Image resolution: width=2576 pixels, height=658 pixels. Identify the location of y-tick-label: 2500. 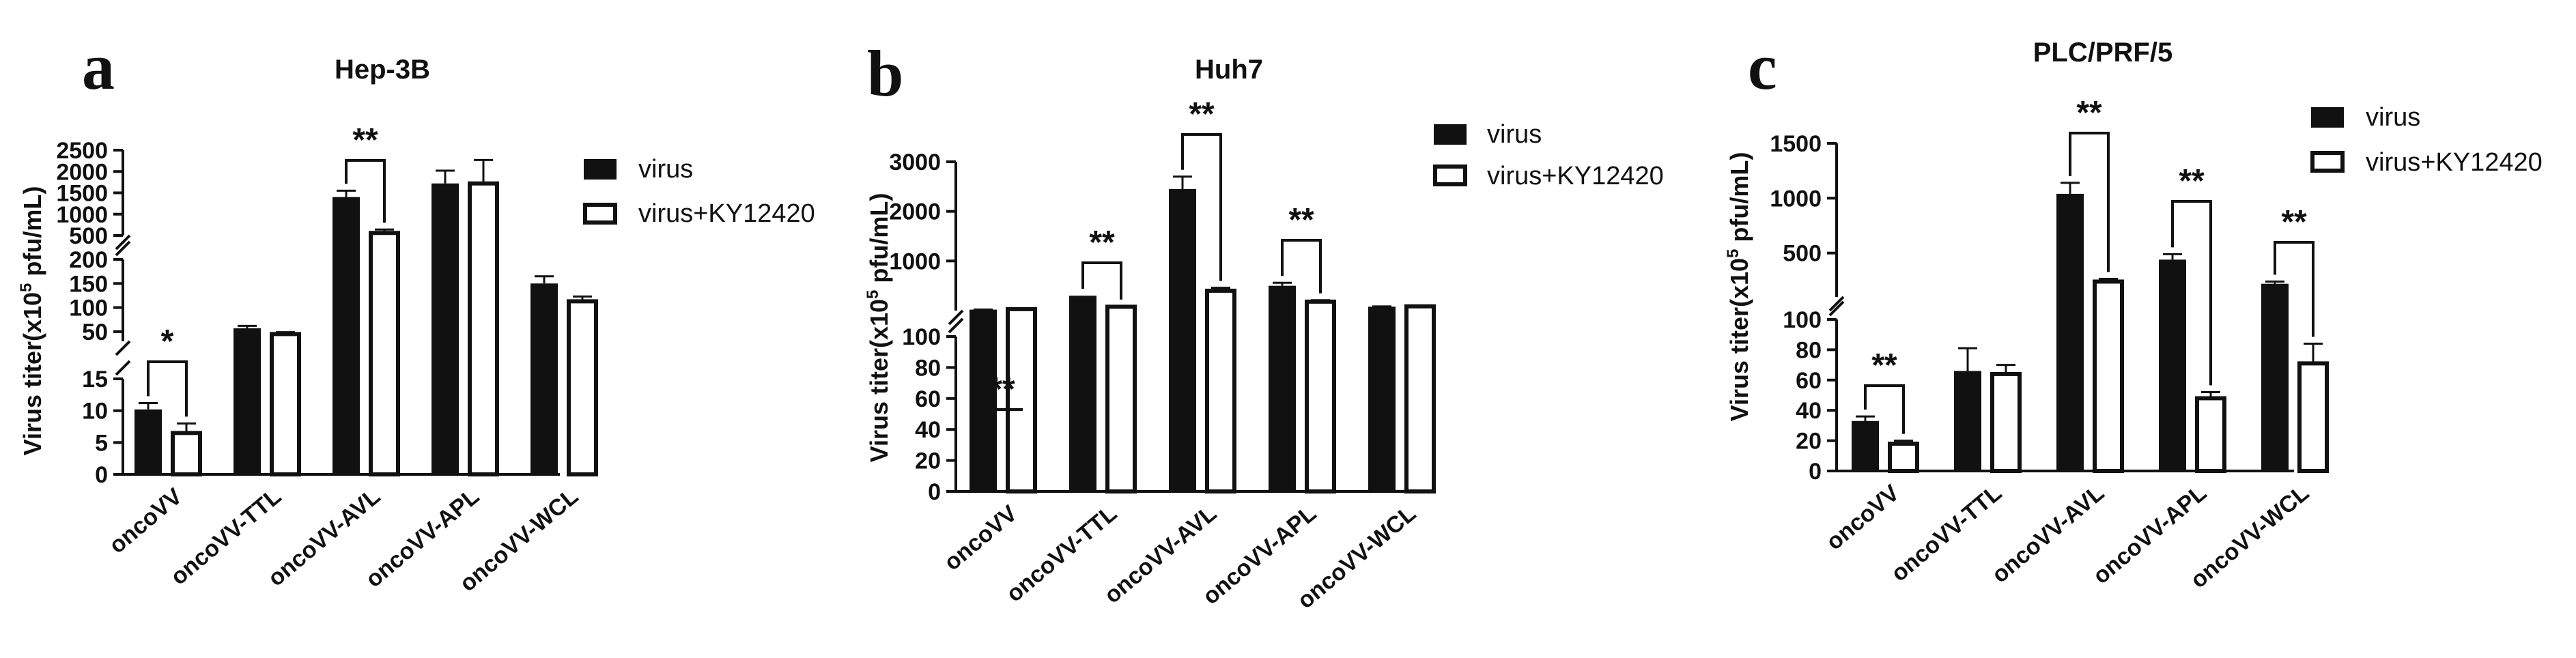
(82, 151).